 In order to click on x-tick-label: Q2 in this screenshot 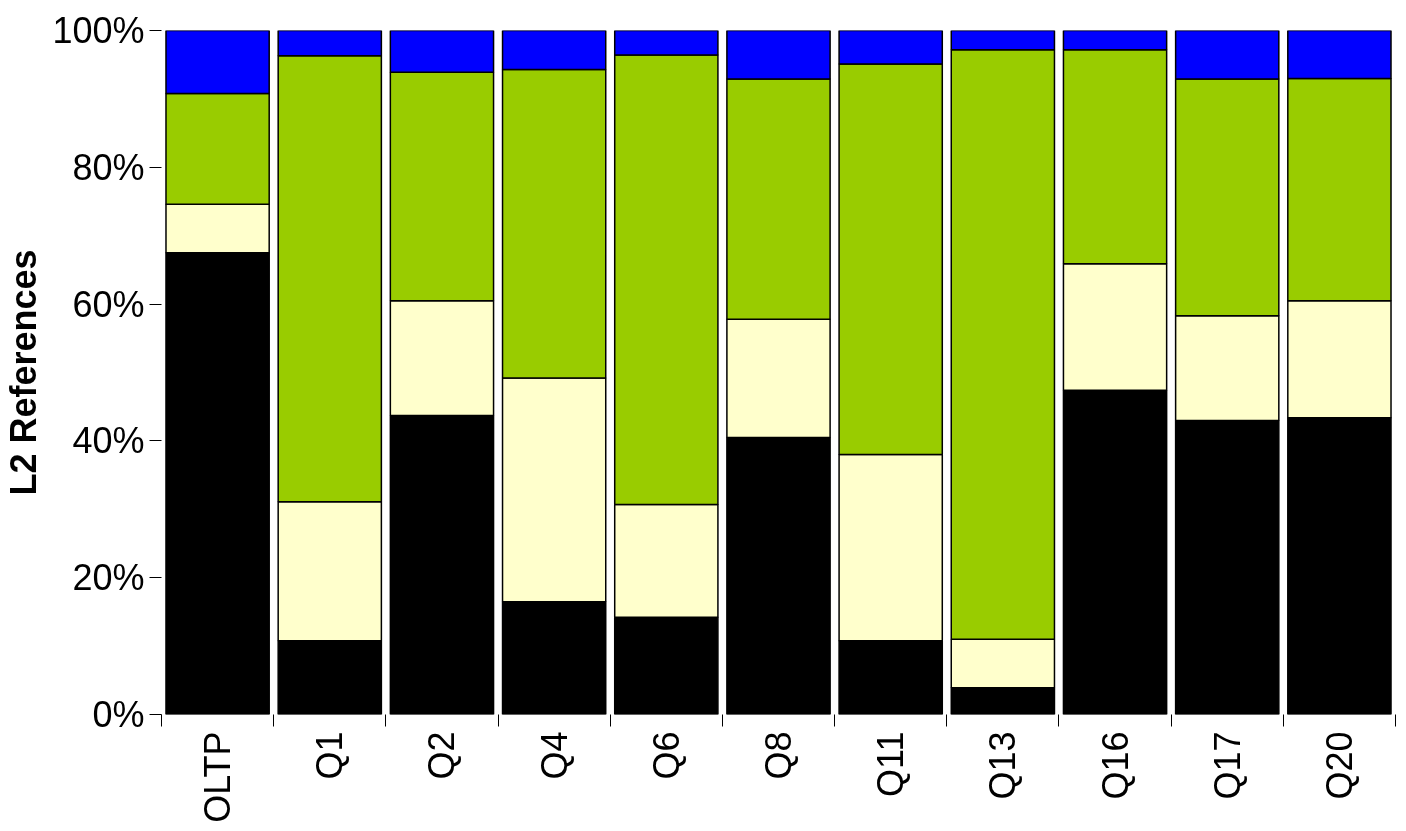, I will do `click(442, 755)`.